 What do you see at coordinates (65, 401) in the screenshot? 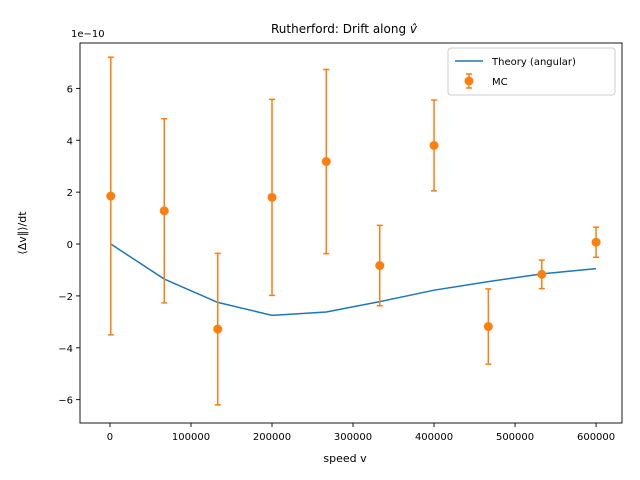
I see `y-tick-label: −6` at bounding box center [65, 401].